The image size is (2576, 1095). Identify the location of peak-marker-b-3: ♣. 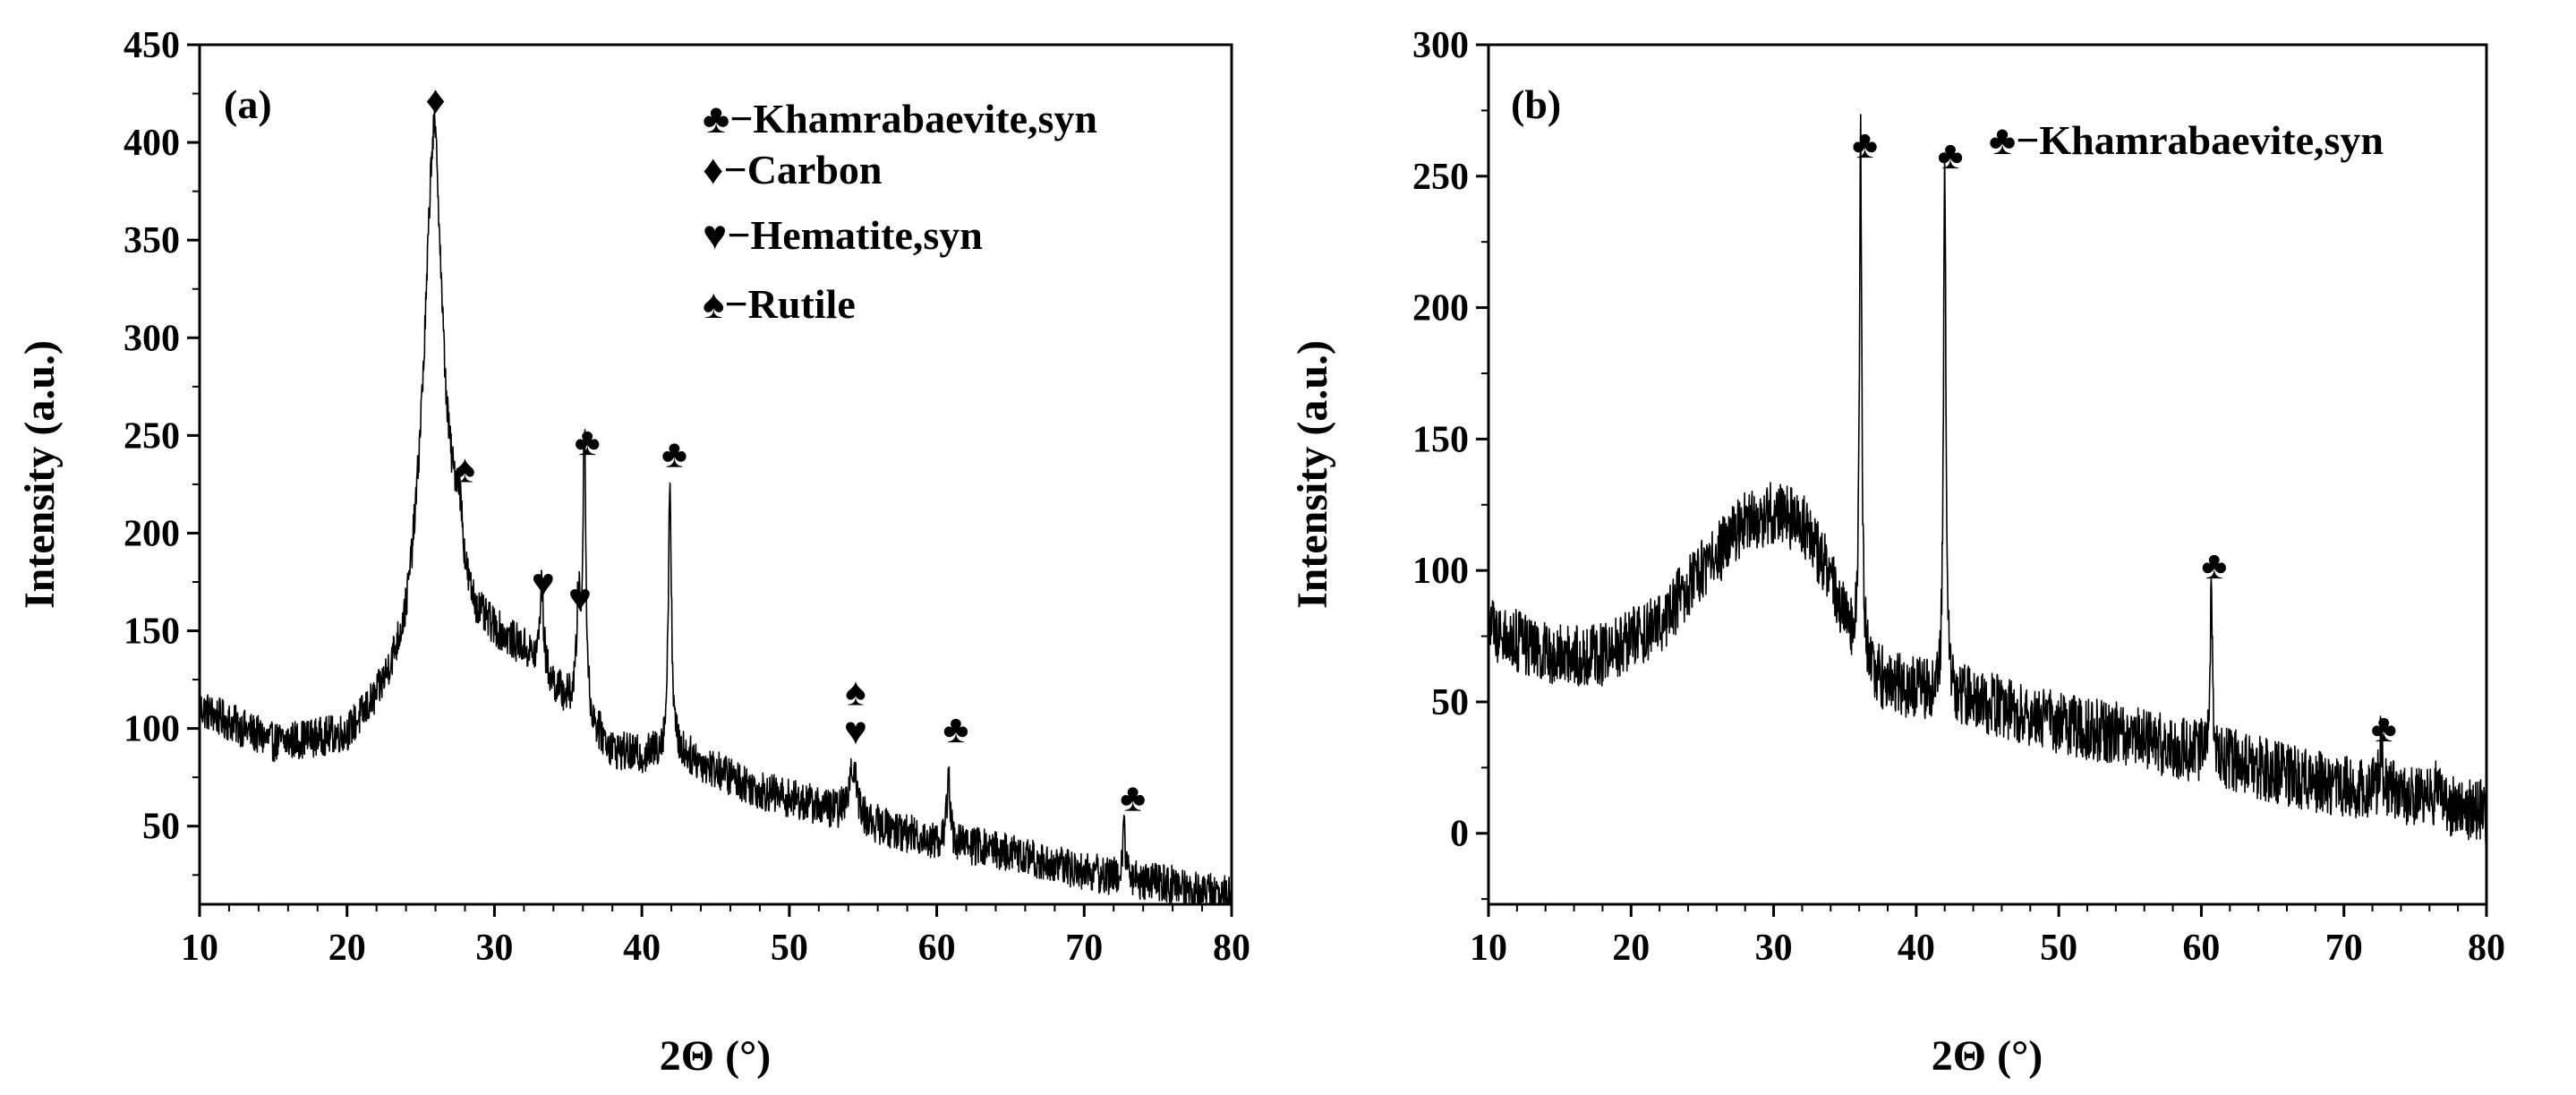
(2384, 728).